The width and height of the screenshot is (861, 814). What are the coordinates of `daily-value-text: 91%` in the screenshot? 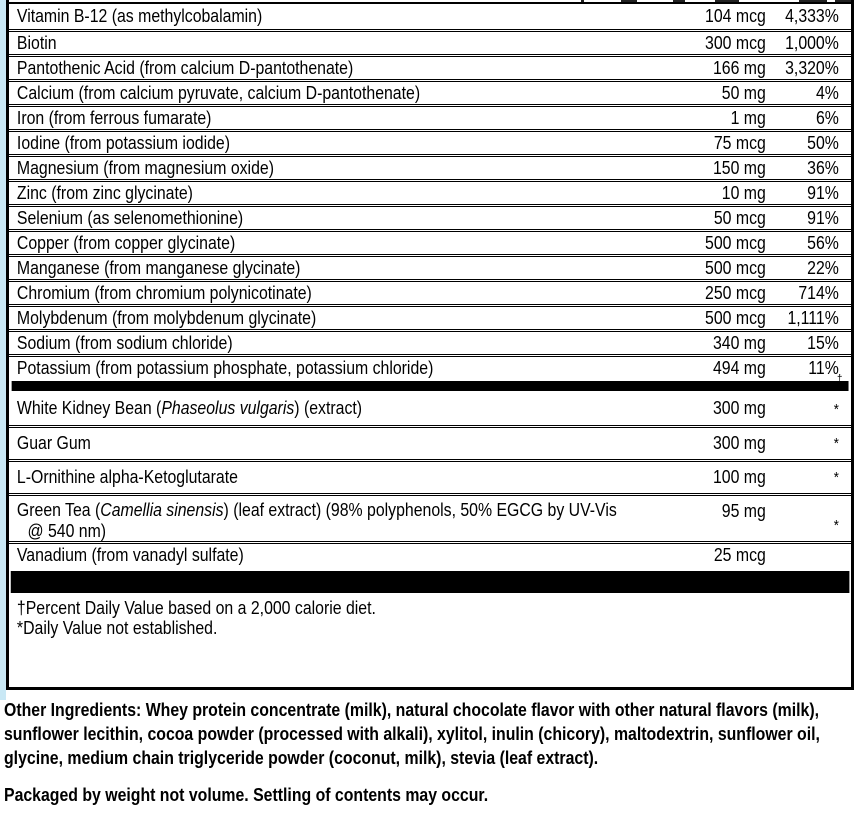 It's located at (823, 192).